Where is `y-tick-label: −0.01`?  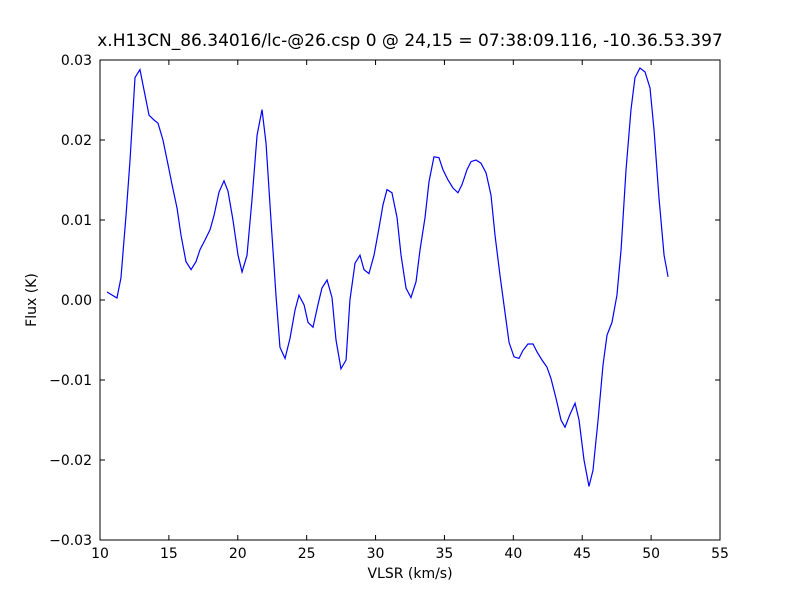 y-tick-label: −0.01 is located at coordinates (70, 381).